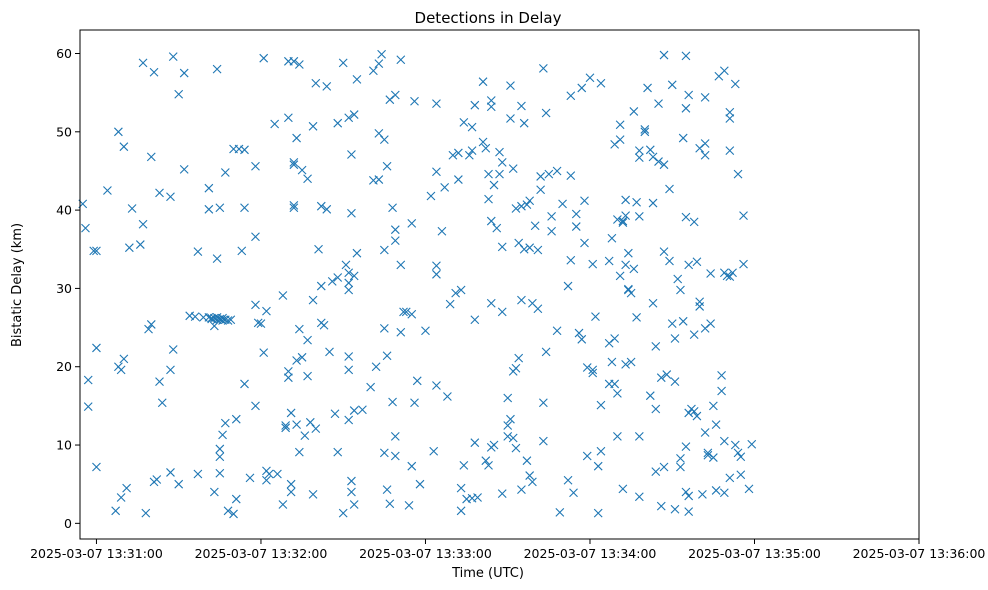  Describe the element at coordinates (919, 553) in the screenshot. I see `x-tick-label-5: 2025-03-07 13:36:00` at that location.